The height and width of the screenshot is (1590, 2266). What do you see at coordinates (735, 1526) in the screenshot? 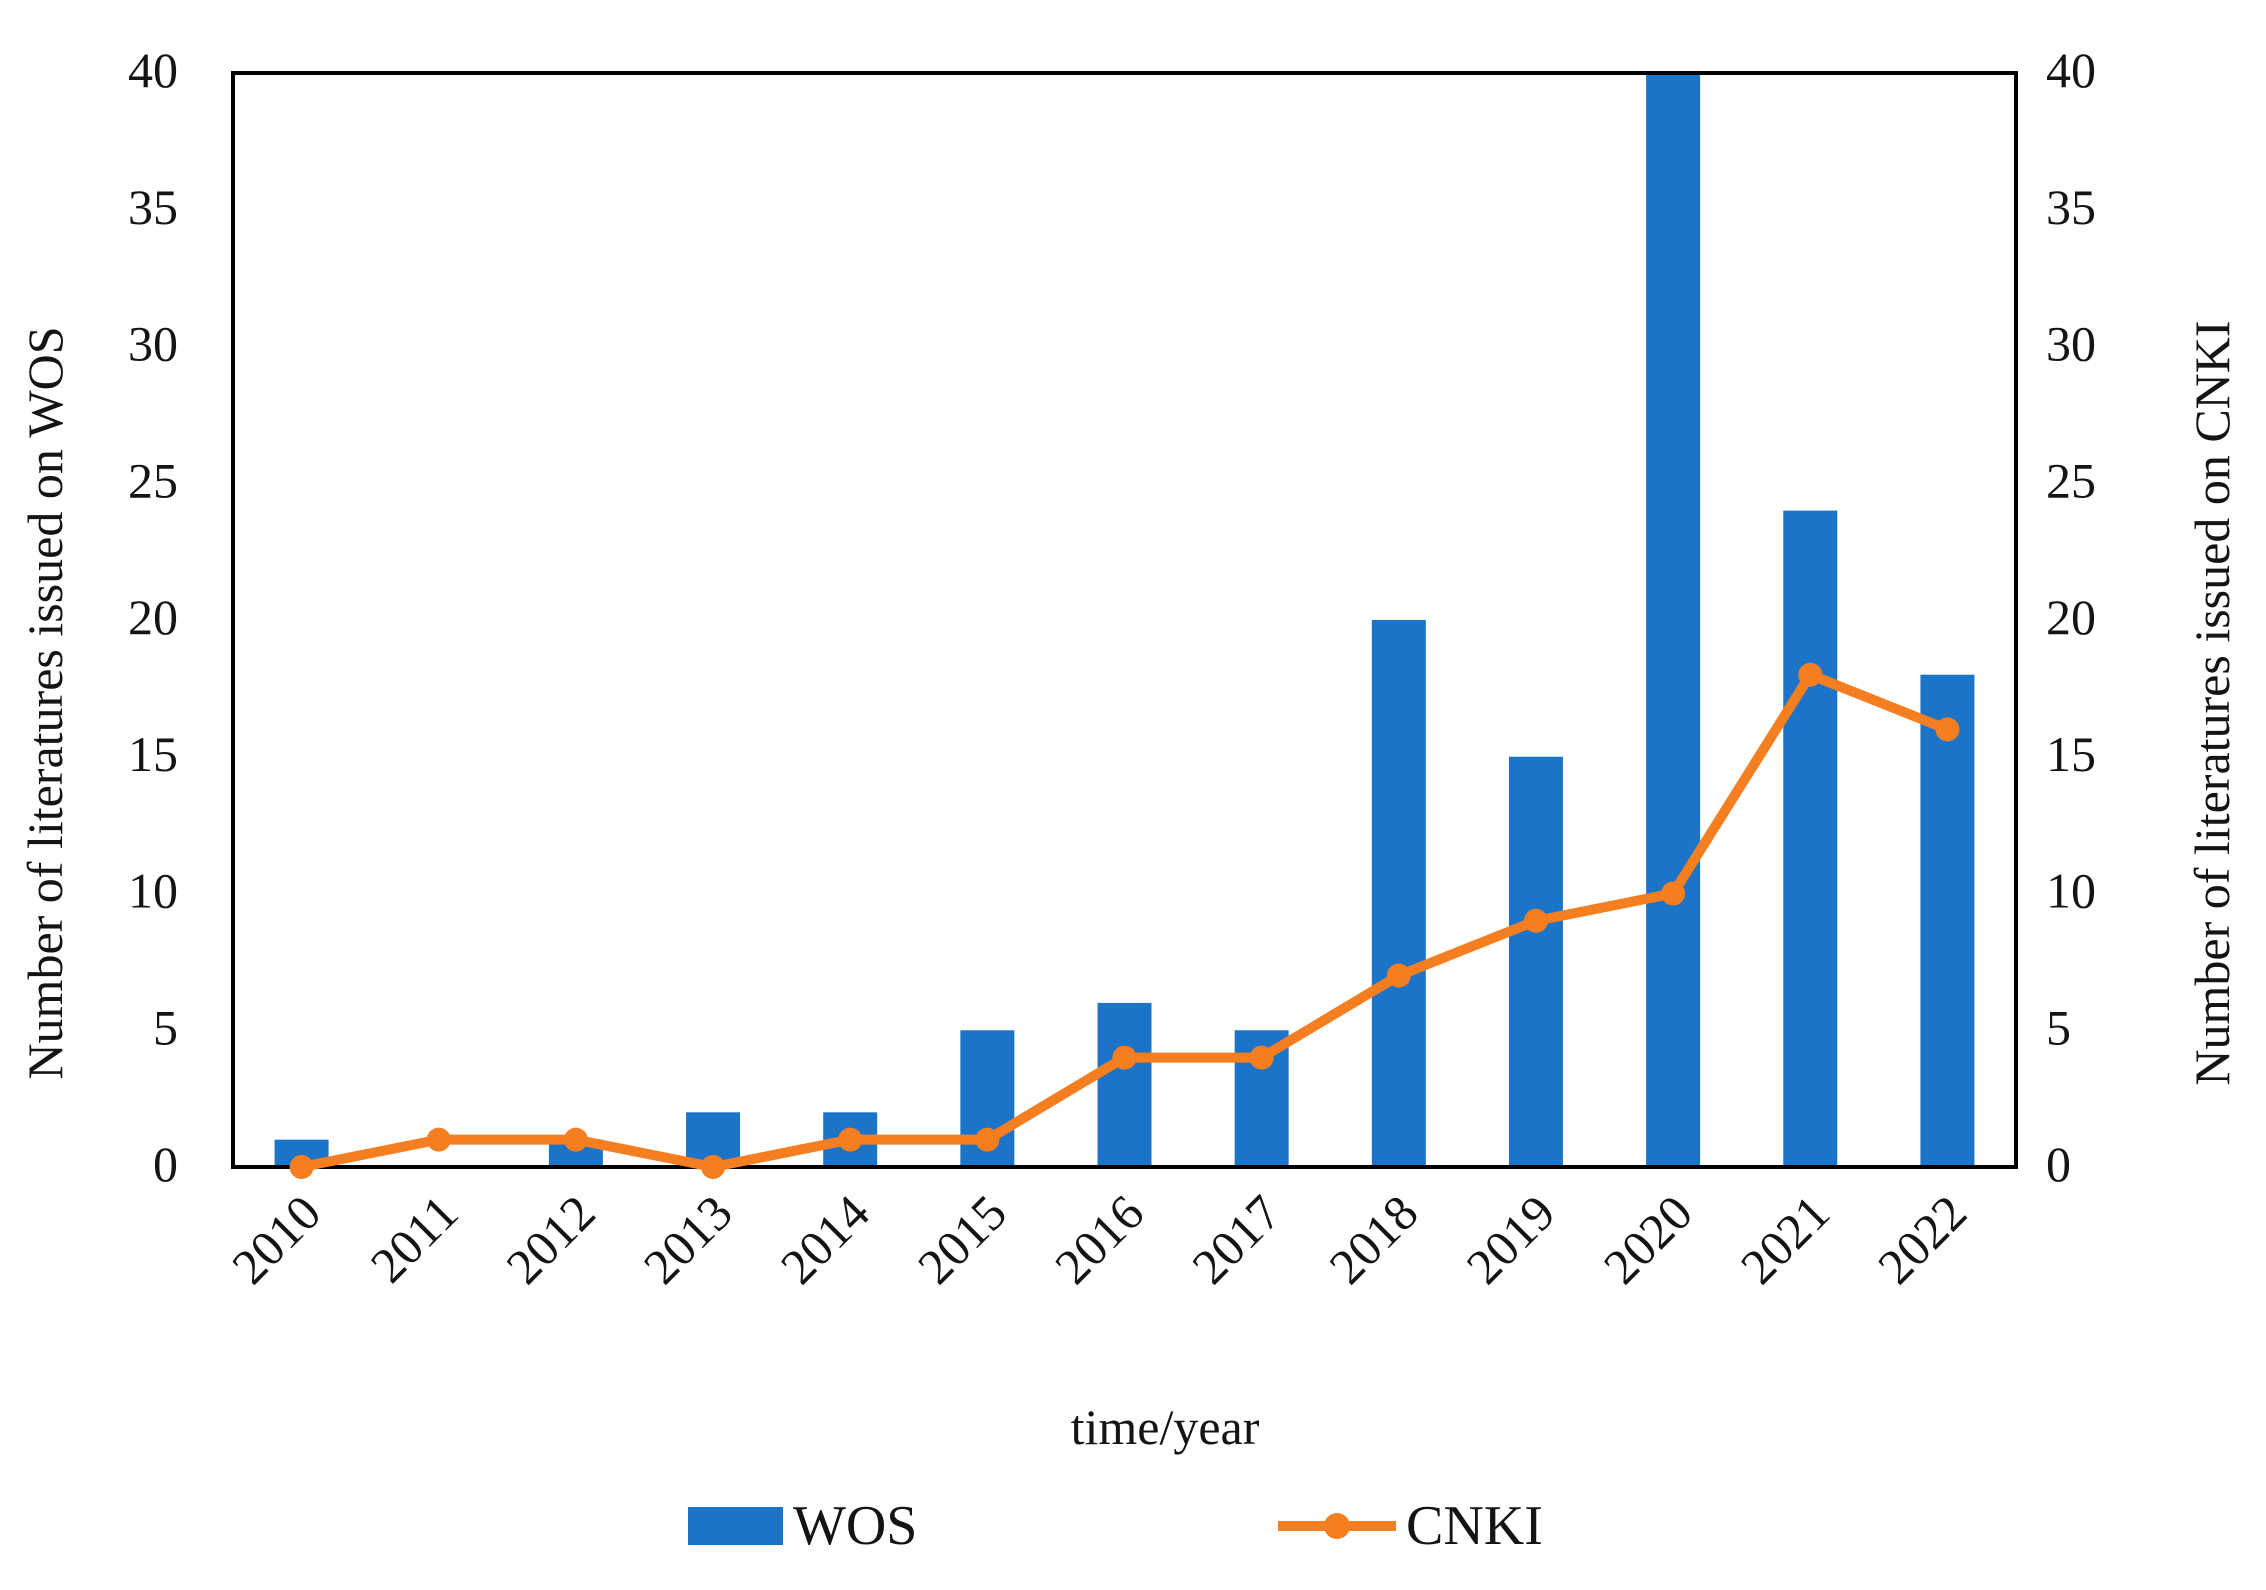
I see `legend-wos-bar-swatch` at bounding box center [735, 1526].